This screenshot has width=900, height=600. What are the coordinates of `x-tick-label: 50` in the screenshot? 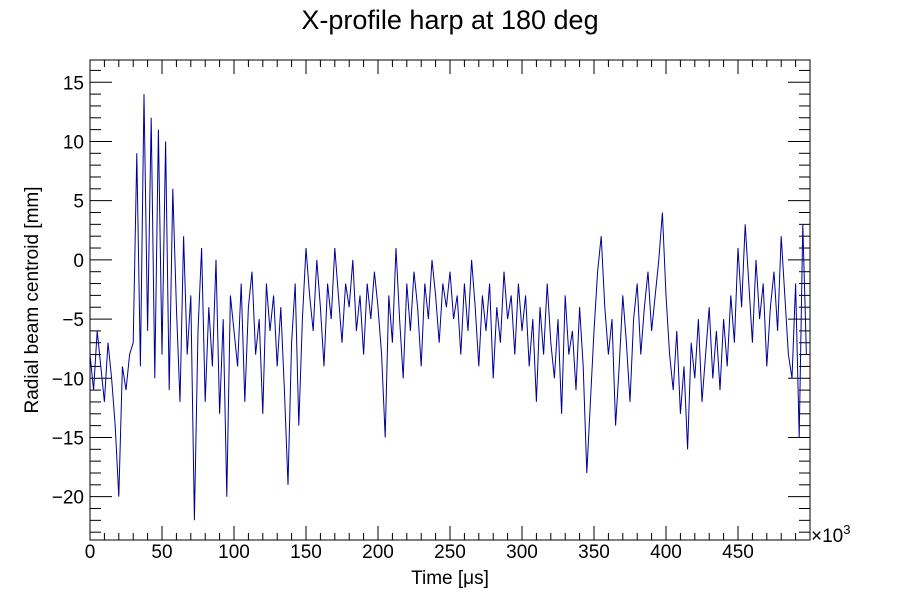 It's located at (161, 552).